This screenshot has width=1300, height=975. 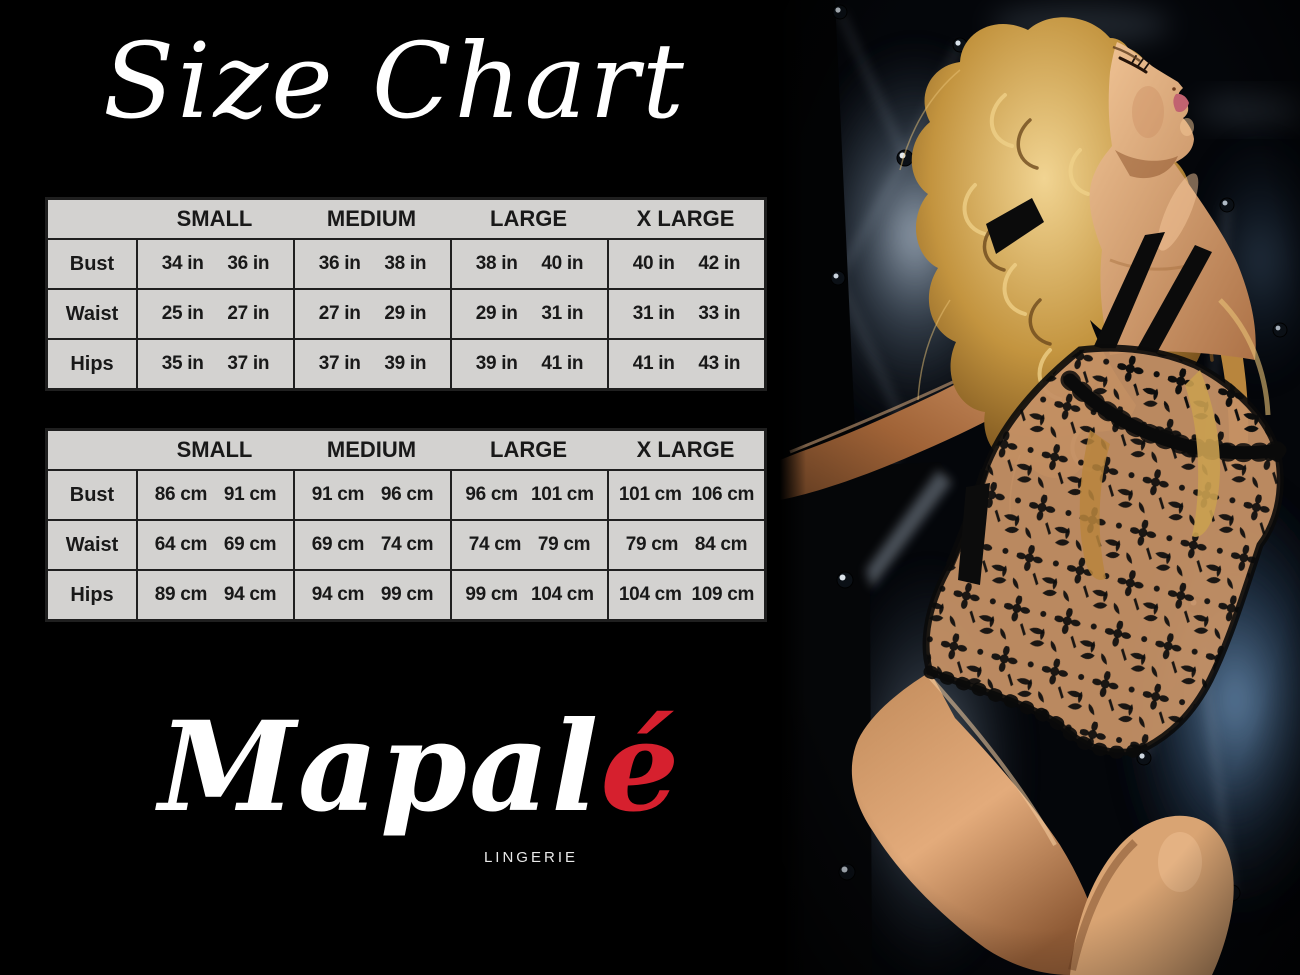 I want to click on brand-name-accent: é, so click(x=641, y=767).